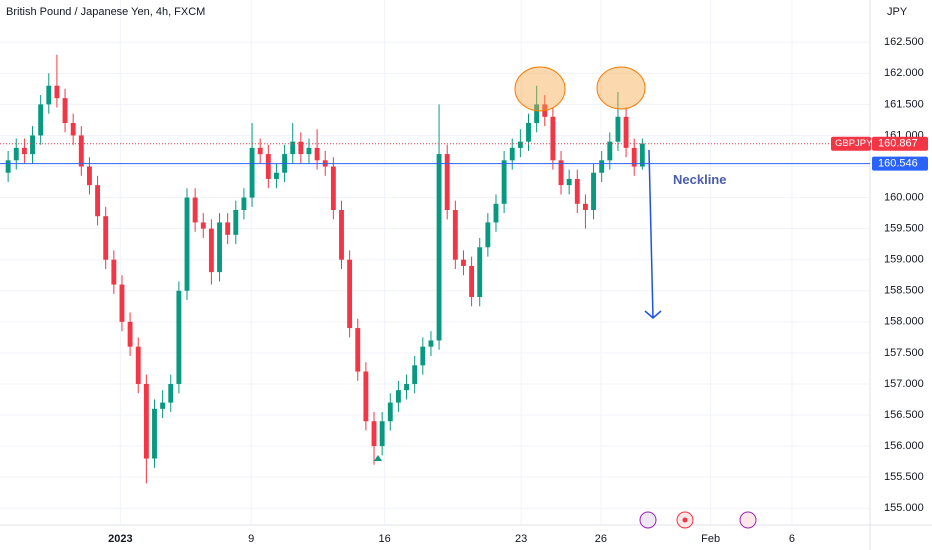  What do you see at coordinates (904, 229) in the screenshot?
I see `y-tick-label: 159.500` at bounding box center [904, 229].